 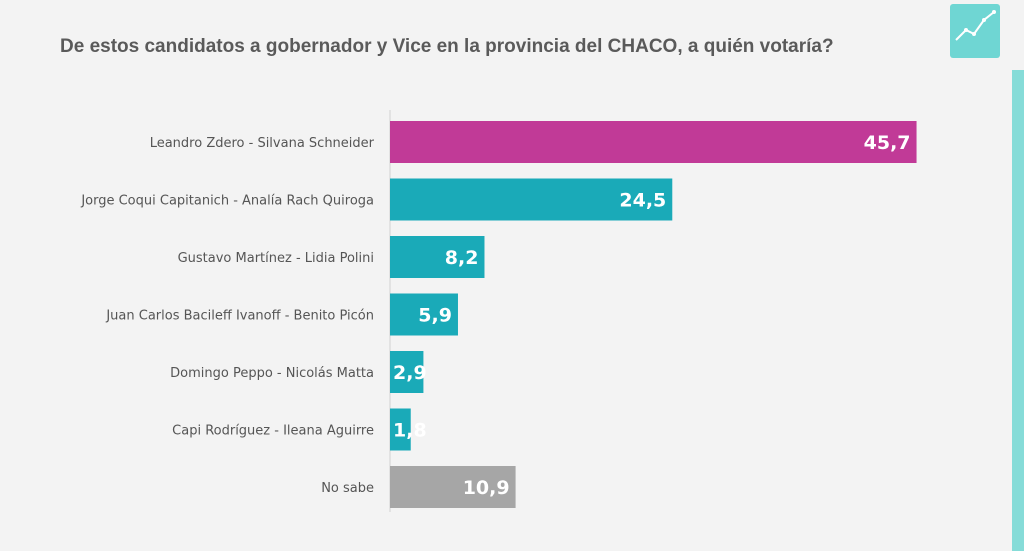 I want to click on category-label: Gustavo Martínez - Lidia Polini, so click(x=276, y=258).